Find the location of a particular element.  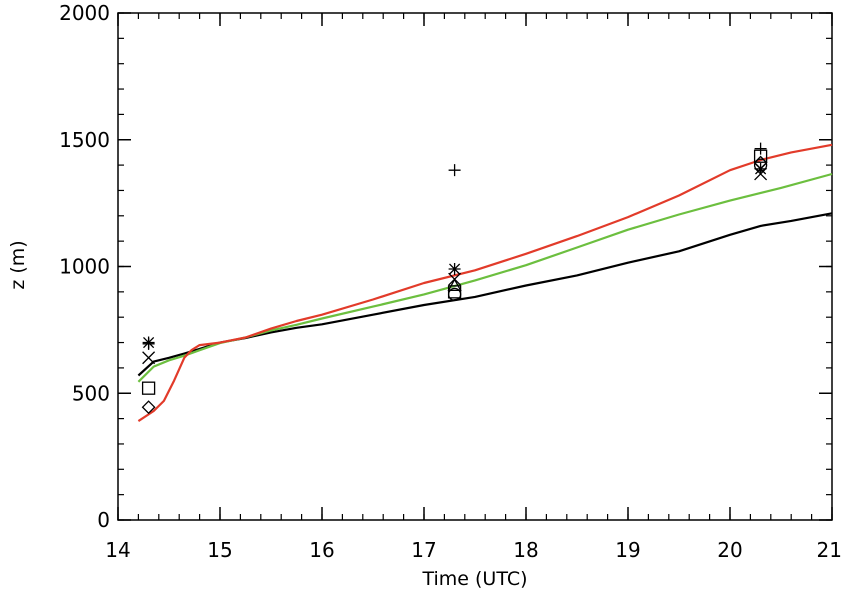

y-axis-label: z (m) is located at coordinates (18, 264).